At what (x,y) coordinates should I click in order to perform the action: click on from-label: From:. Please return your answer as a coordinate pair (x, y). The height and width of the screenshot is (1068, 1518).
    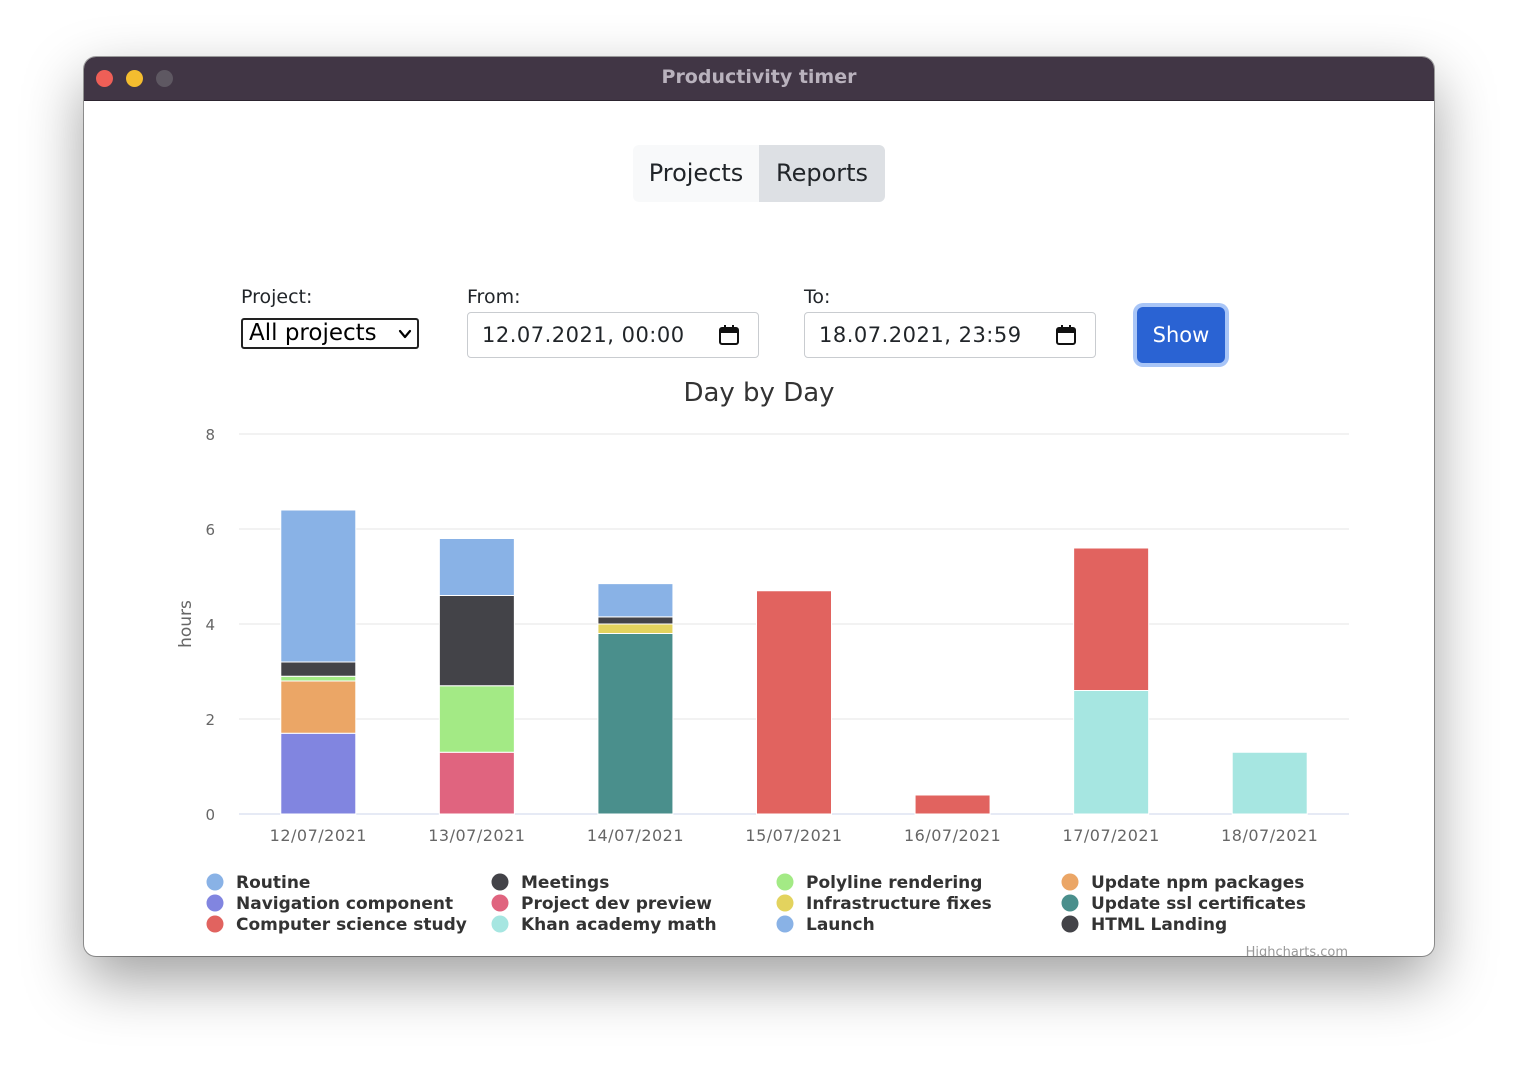
    Looking at the image, I should click on (494, 297).